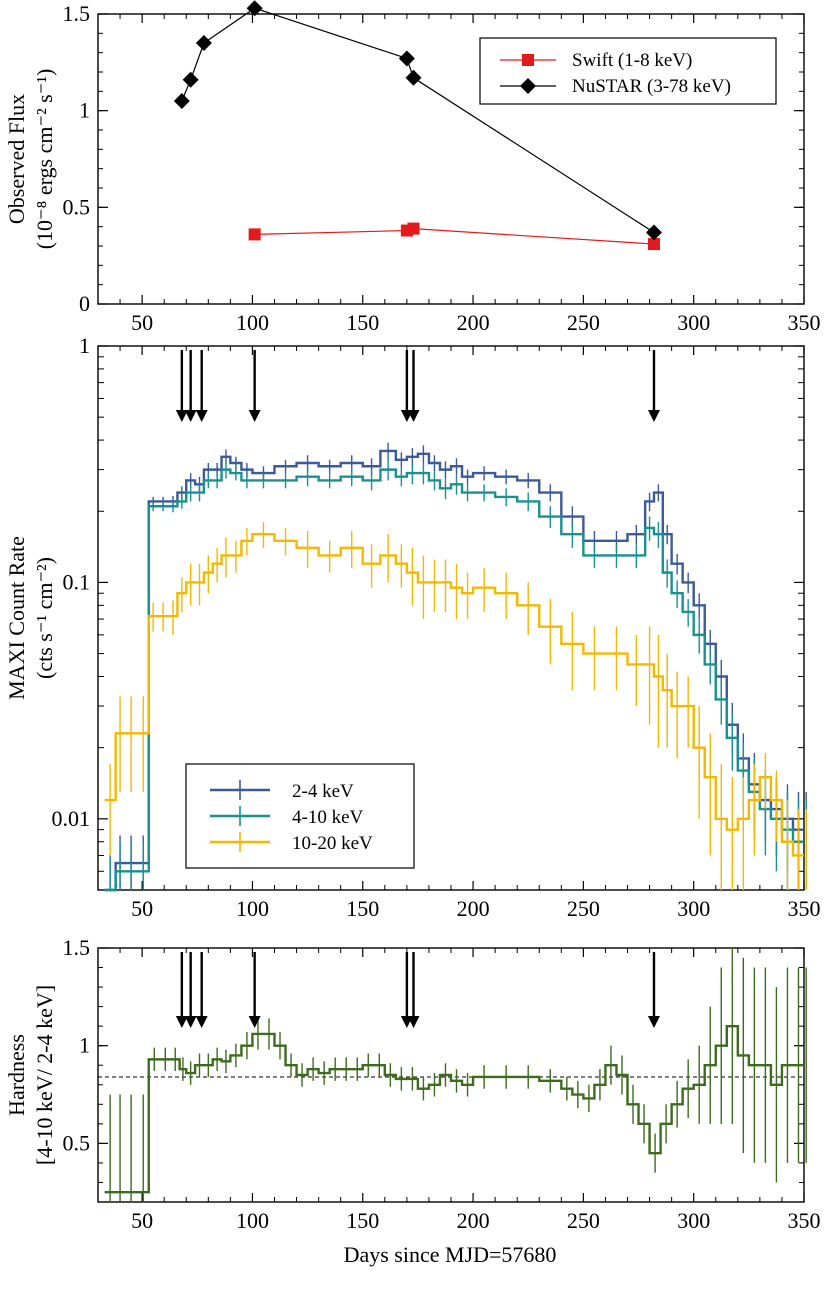  What do you see at coordinates (77, 581) in the screenshot?
I see `y-tick-label: 0.1` at bounding box center [77, 581].